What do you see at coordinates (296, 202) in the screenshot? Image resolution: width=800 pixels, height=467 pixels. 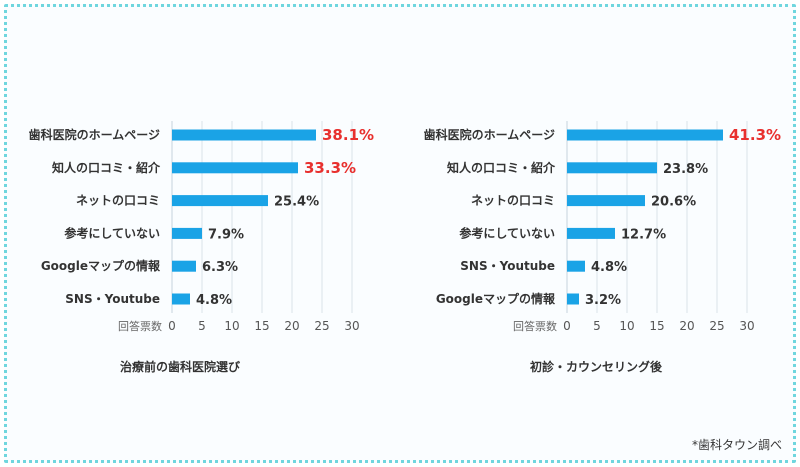 I see `data-label: 25.4%` at bounding box center [296, 202].